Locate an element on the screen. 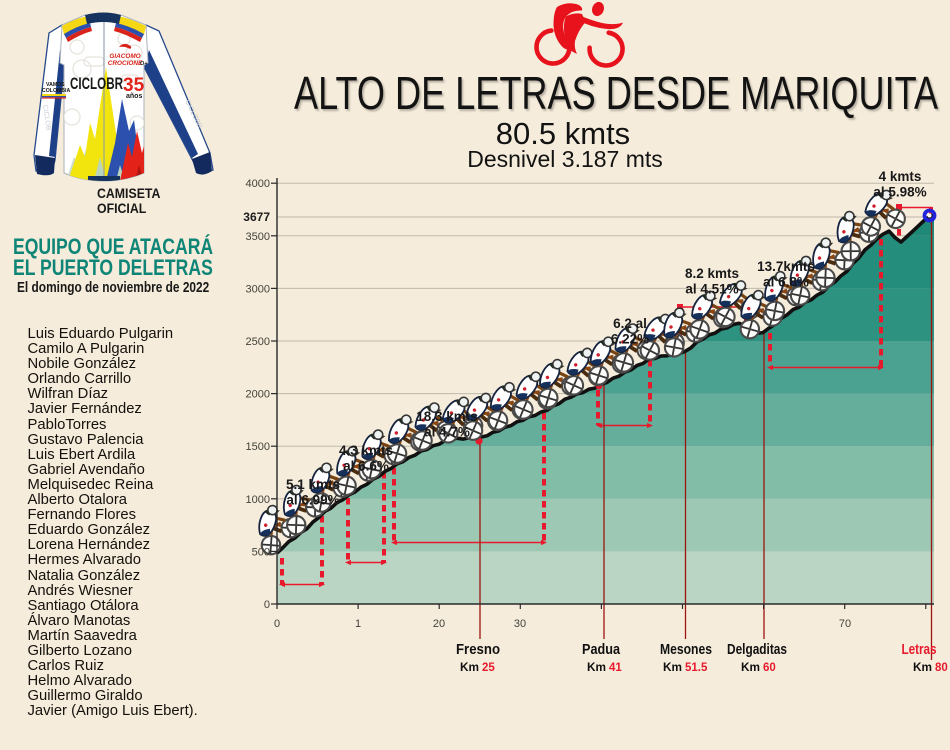 The width and height of the screenshot is (950, 750). svg-text: CICLOBR is located at coordinates (96, 84).